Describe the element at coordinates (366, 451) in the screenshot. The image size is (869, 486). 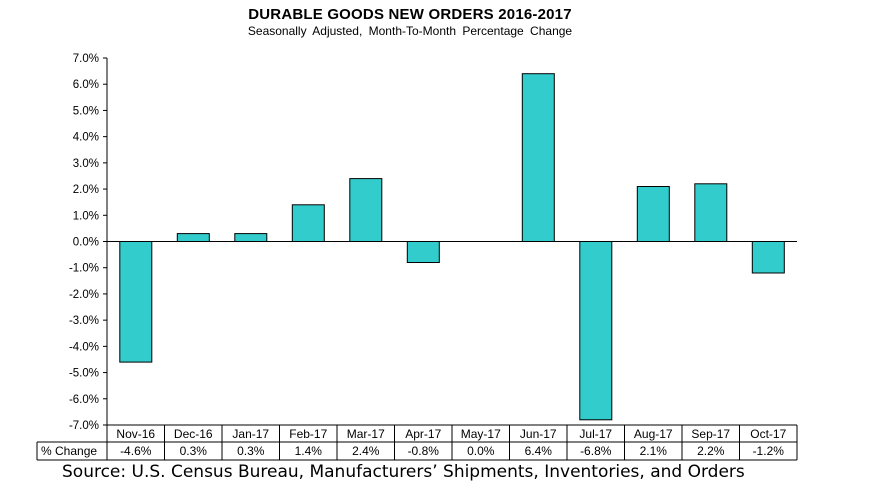
I see `data-label: 2.4%` at that location.